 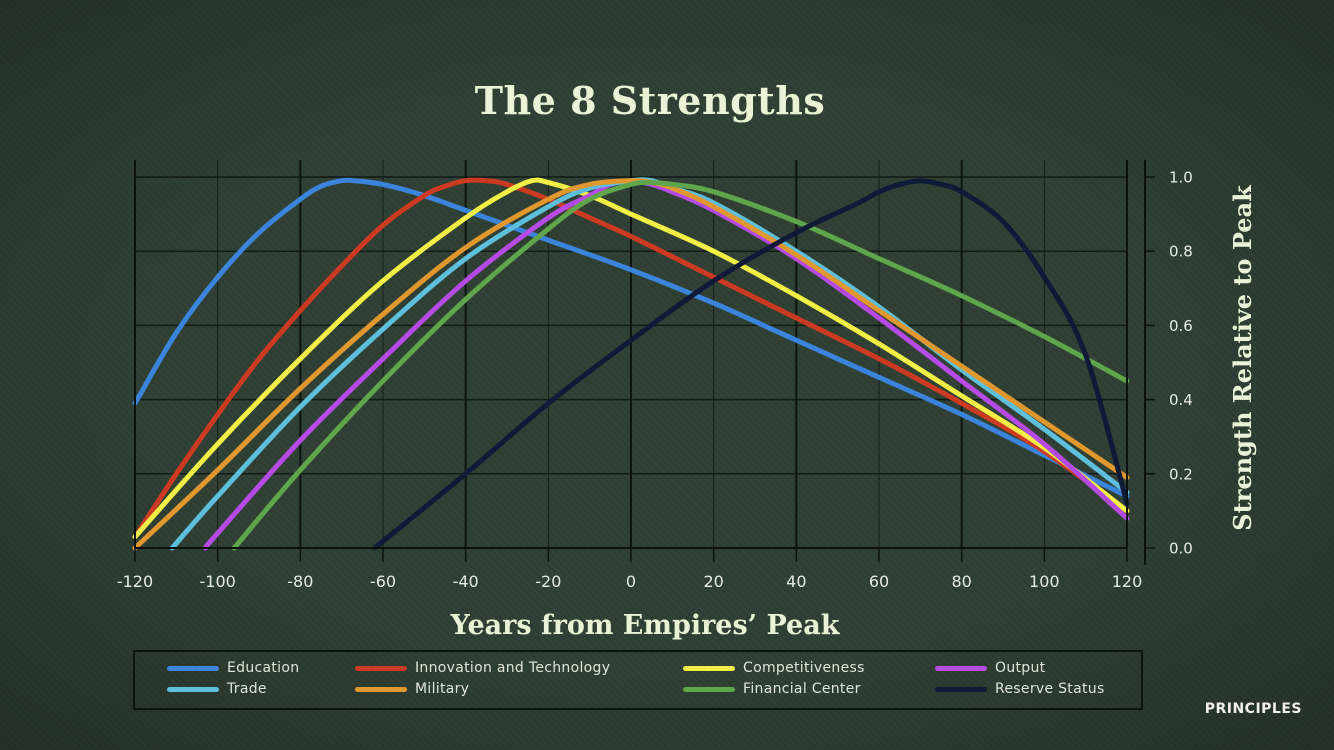 I want to click on y-tick-label: 0.0, so click(x=1181, y=549).